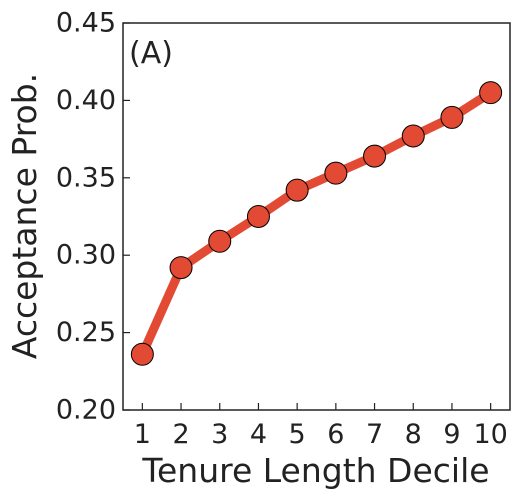 The width and height of the screenshot is (520, 501). I want to click on panel-label: (A), so click(151, 53).